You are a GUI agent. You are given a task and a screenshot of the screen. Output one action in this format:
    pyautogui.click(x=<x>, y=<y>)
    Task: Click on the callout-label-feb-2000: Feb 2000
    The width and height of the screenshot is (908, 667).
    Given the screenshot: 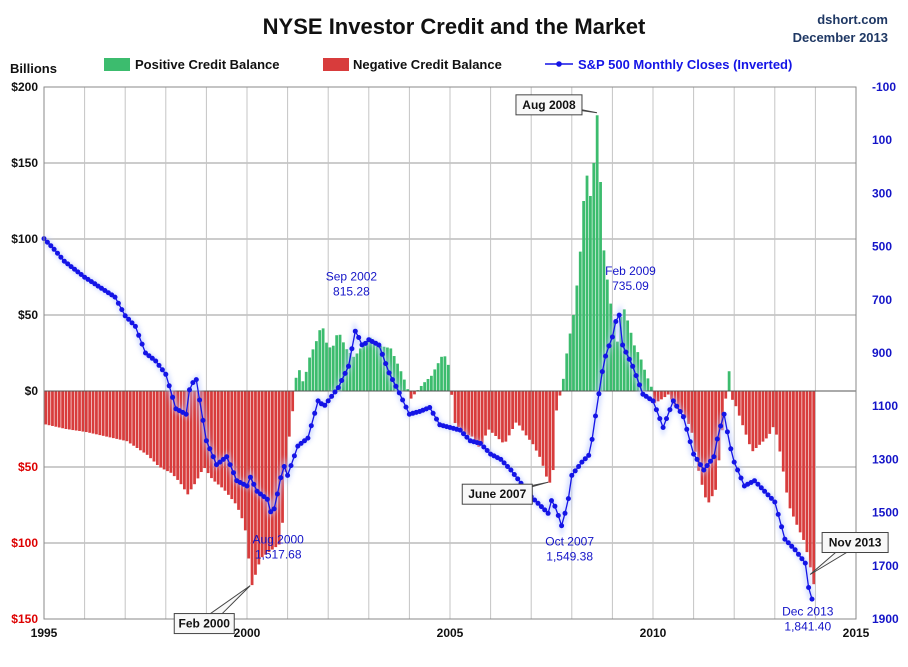 What is the action you would take?
    pyautogui.click(x=205, y=624)
    